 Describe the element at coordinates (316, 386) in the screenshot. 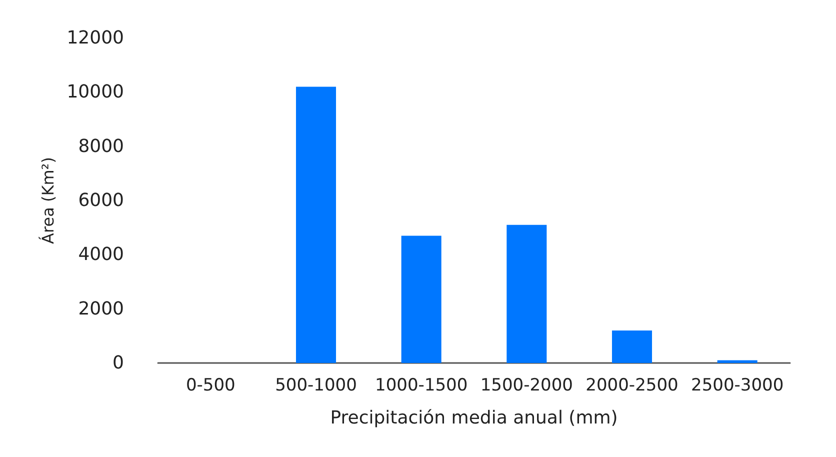

I see `x-tick-label: 500-1000` at that location.